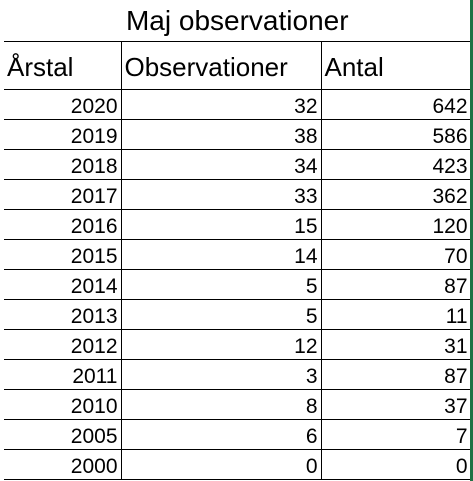  Describe the element at coordinates (396, 104) in the screenshot. I see `cell-count: 642` at that location.